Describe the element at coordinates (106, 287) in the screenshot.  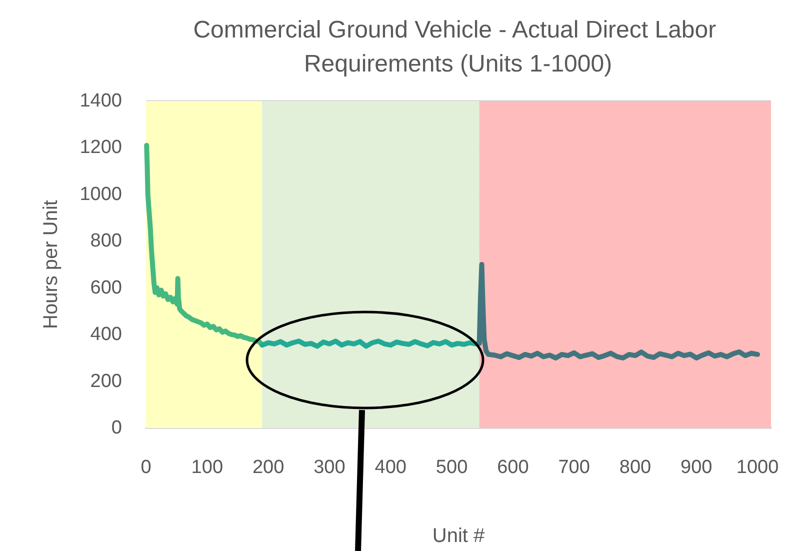
I see `y-tick-label: 600` at that location.